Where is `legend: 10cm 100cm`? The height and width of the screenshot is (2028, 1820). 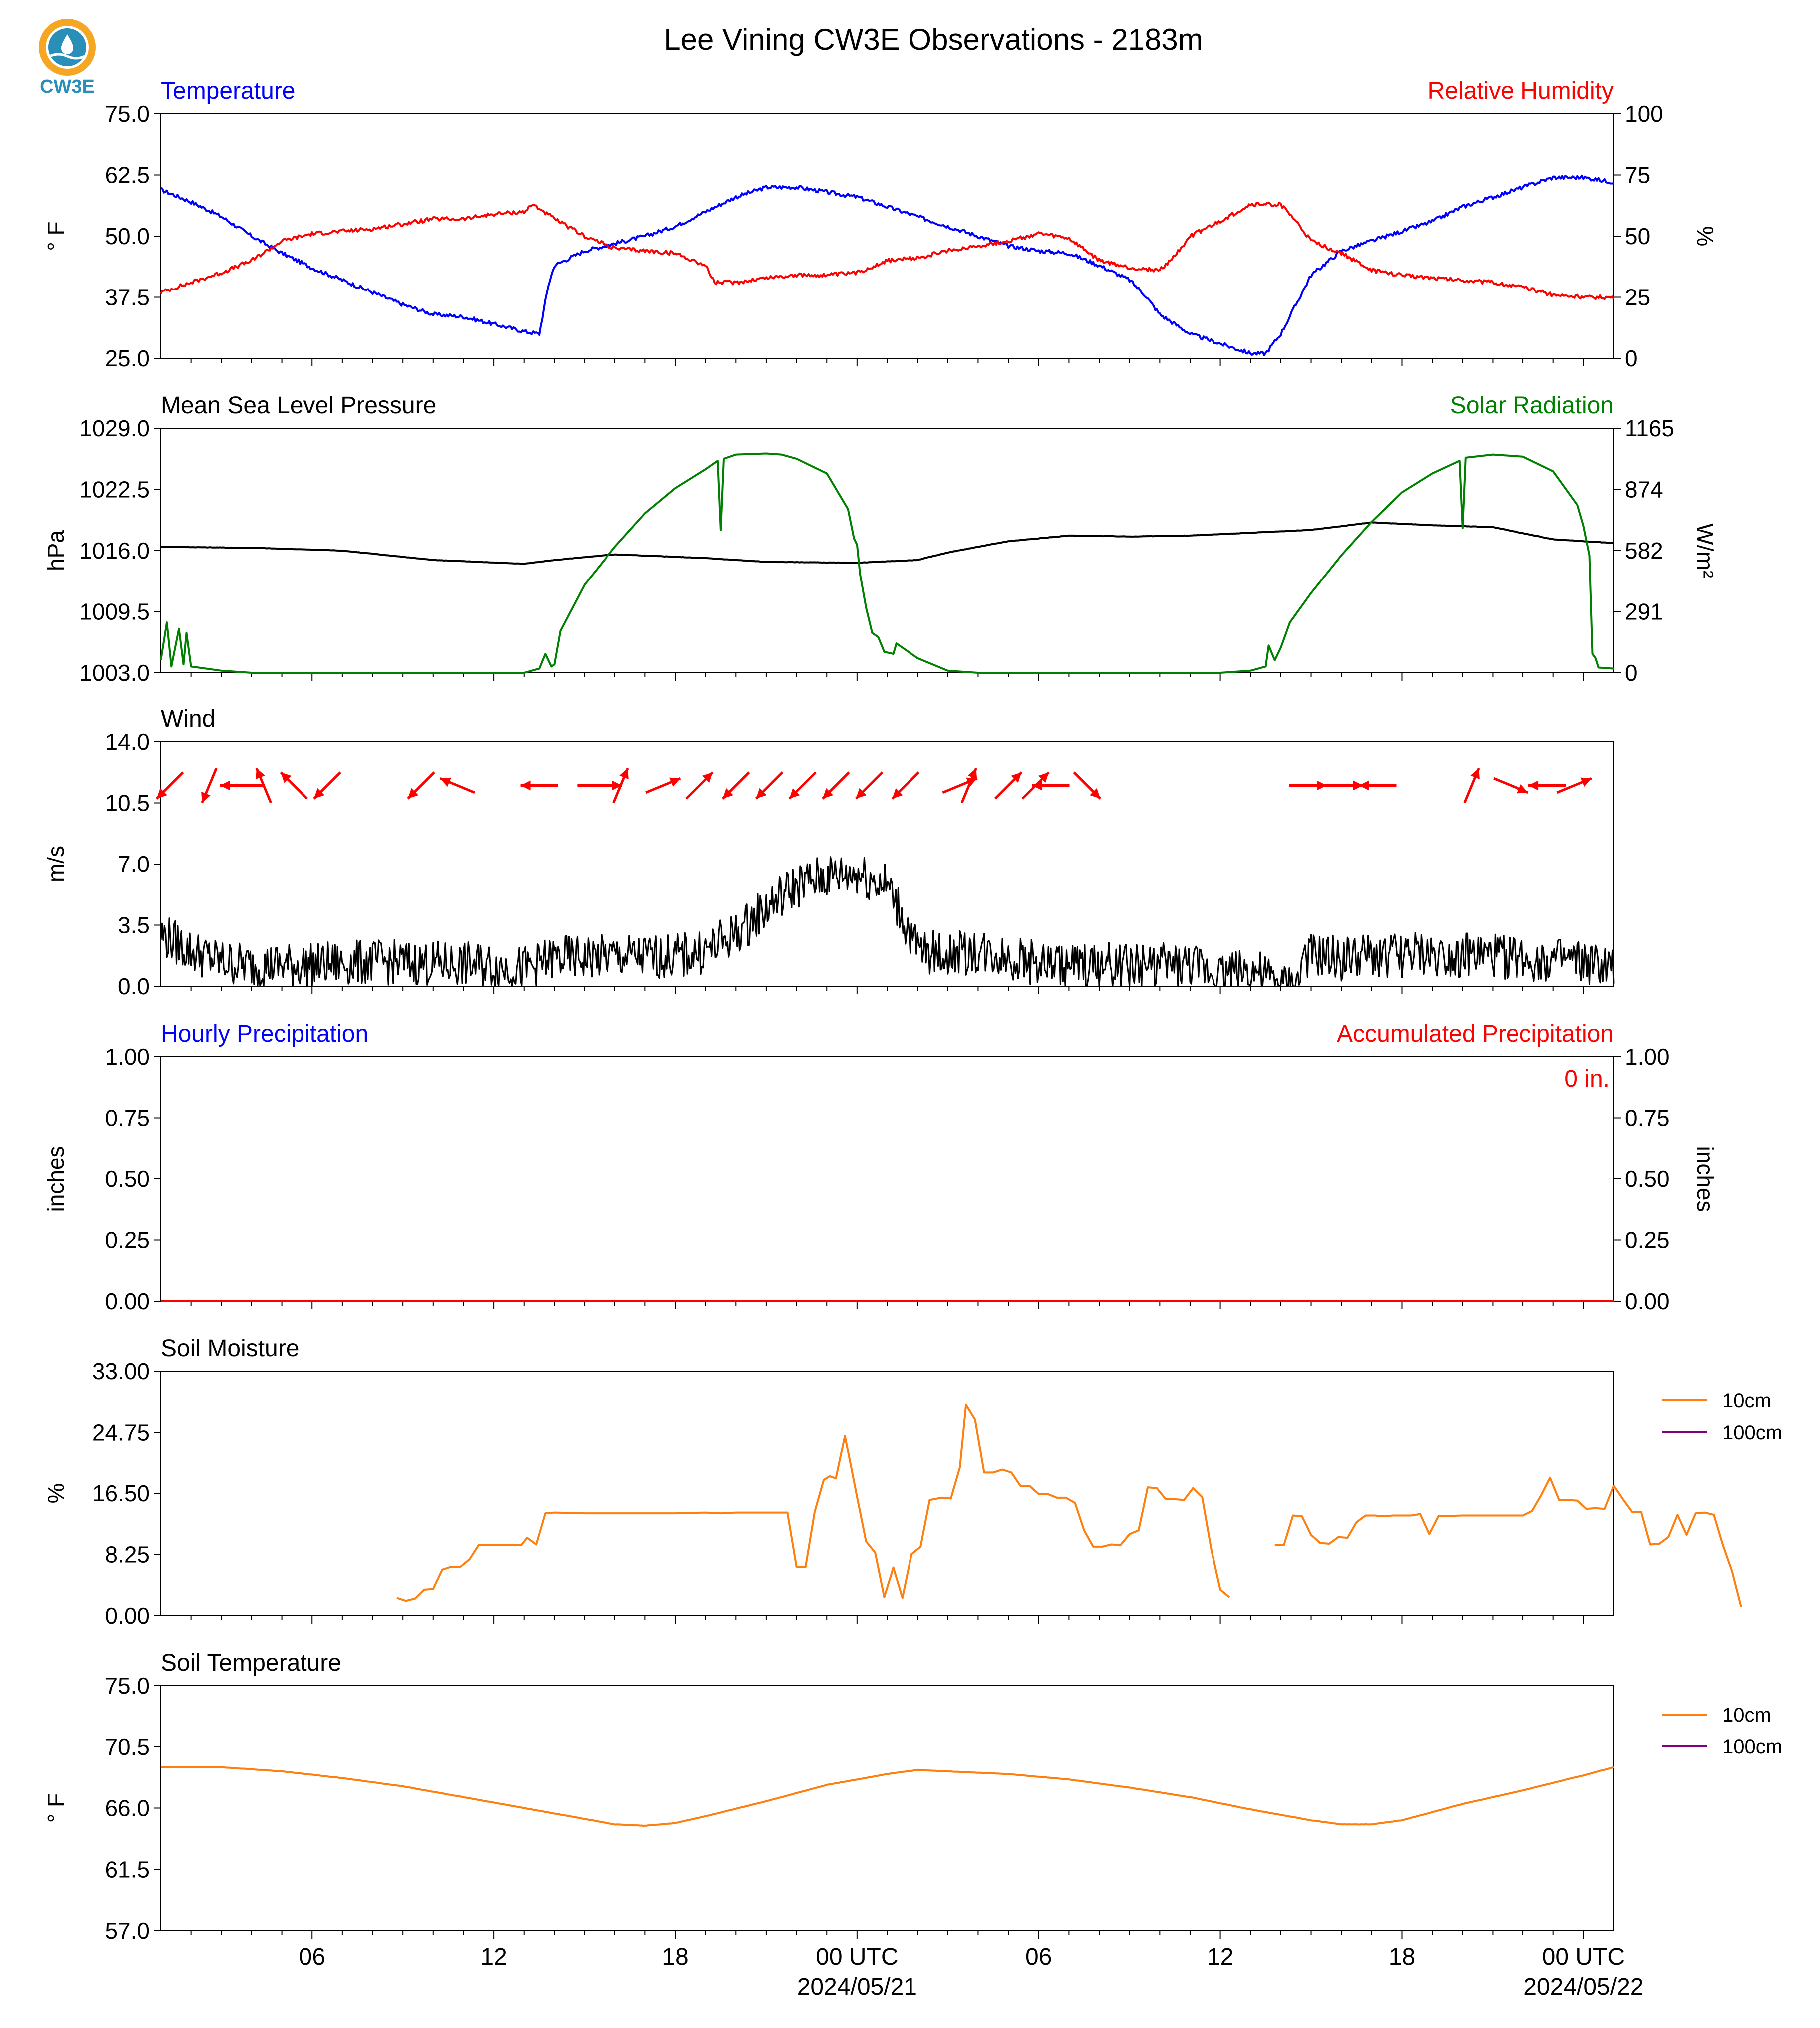
legend: 10cm 100cm is located at coordinates (1722, 1417).